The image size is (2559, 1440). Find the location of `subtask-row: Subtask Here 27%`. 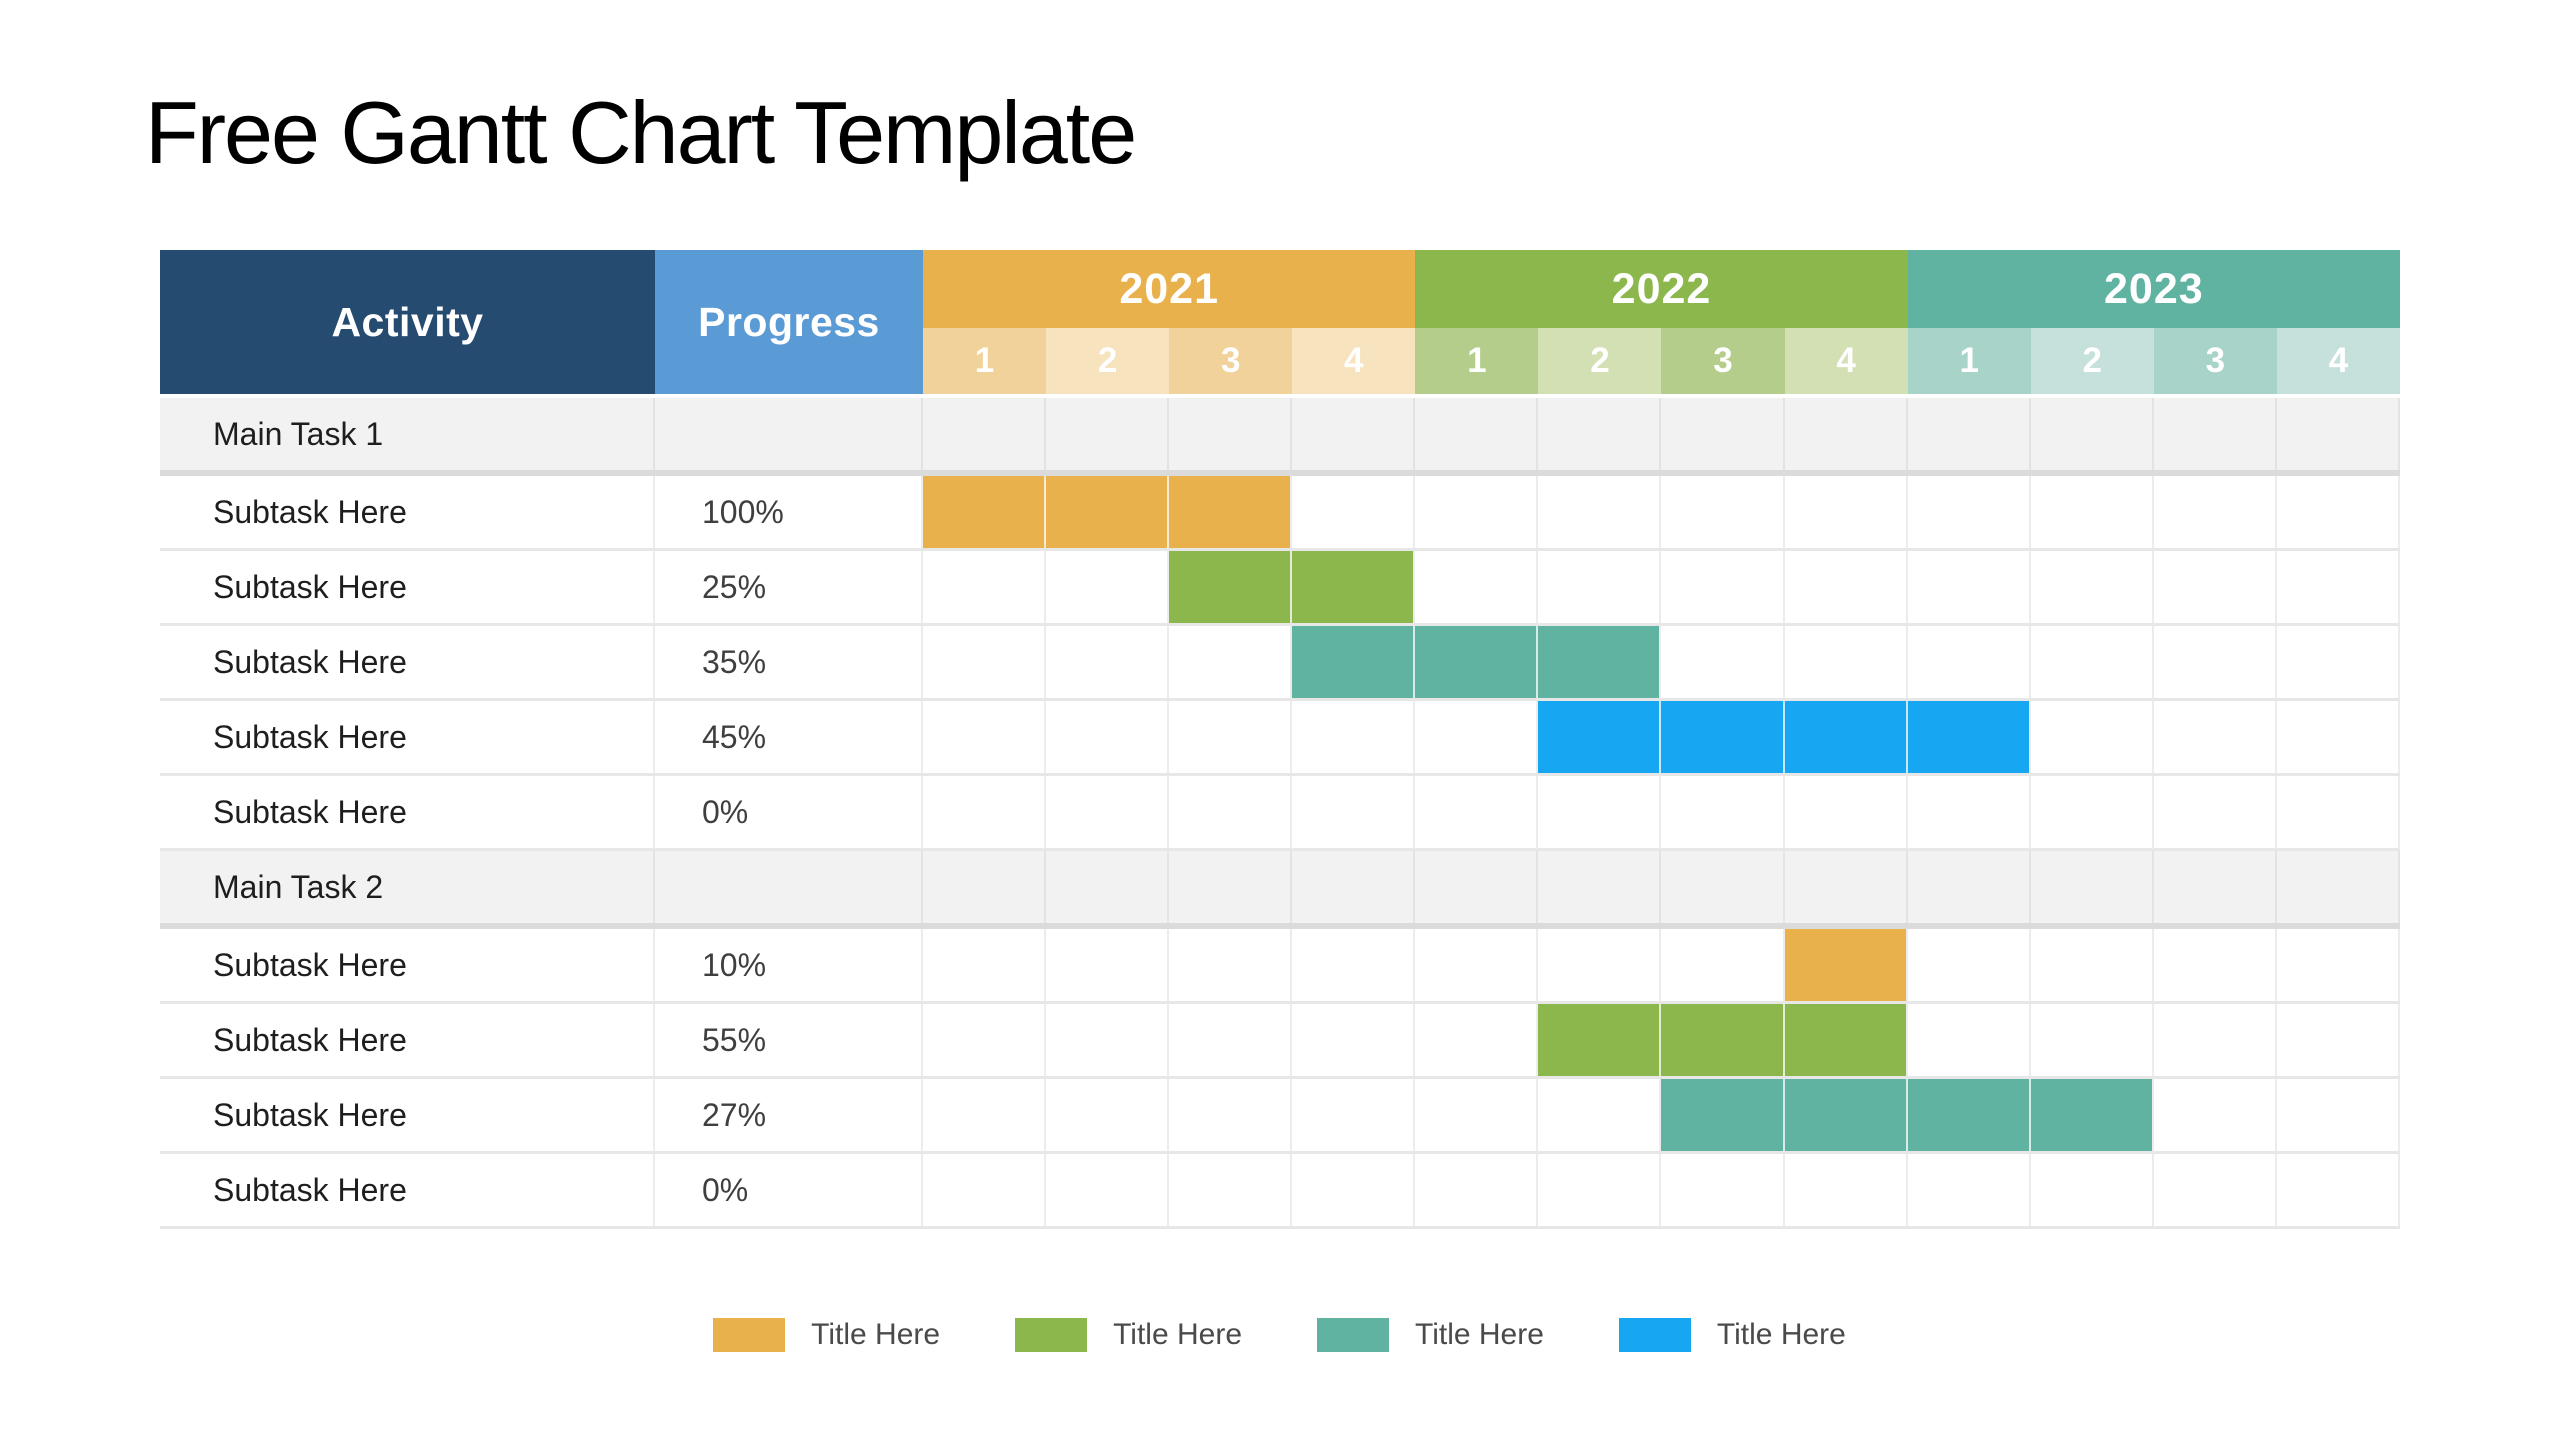

subtask-row: Subtask Here 27% is located at coordinates (1280, 1113).